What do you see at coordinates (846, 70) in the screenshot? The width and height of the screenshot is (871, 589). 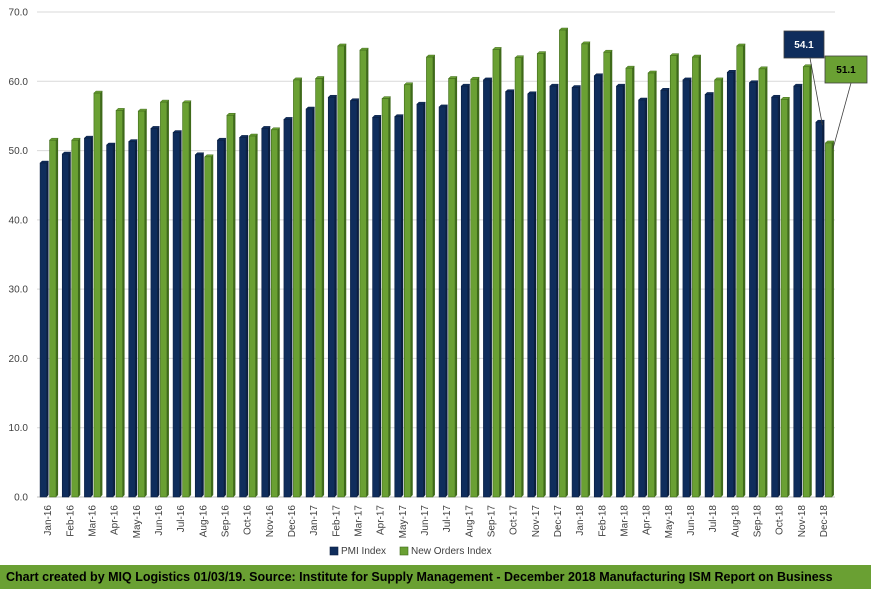 I see `callout-label-new-orders: 51.1` at bounding box center [846, 70].